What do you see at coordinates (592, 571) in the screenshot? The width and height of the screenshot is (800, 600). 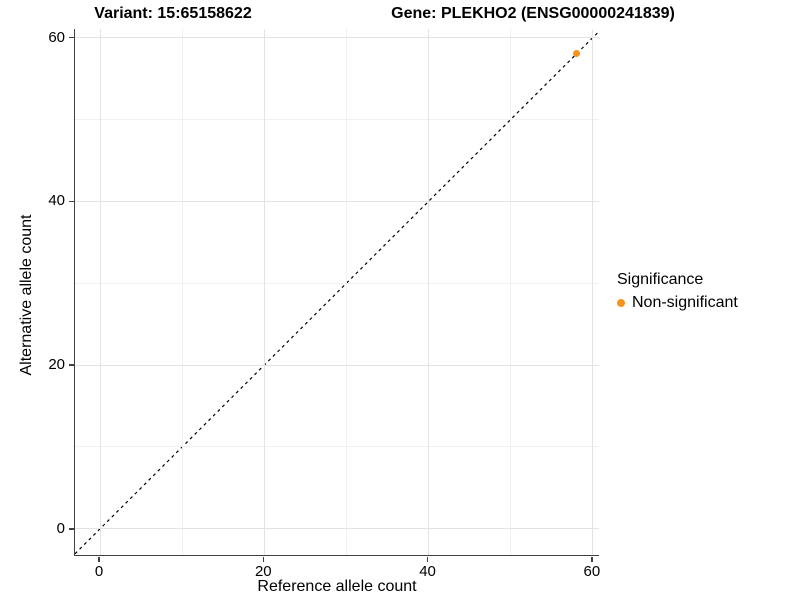 I see `x-tick-label: 60` at bounding box center [592, 571].